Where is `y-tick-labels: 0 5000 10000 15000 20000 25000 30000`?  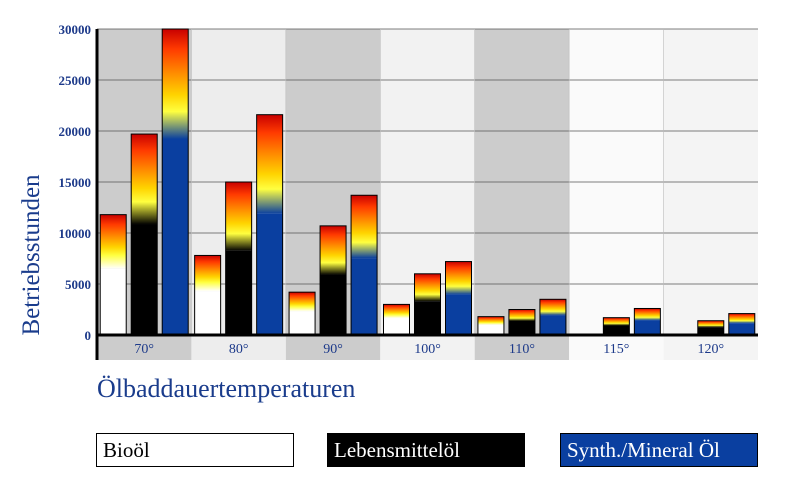
y-tick-labels: 0 5000 10000 15000 20000 25000 30000 is located at coordinates (75, 182).